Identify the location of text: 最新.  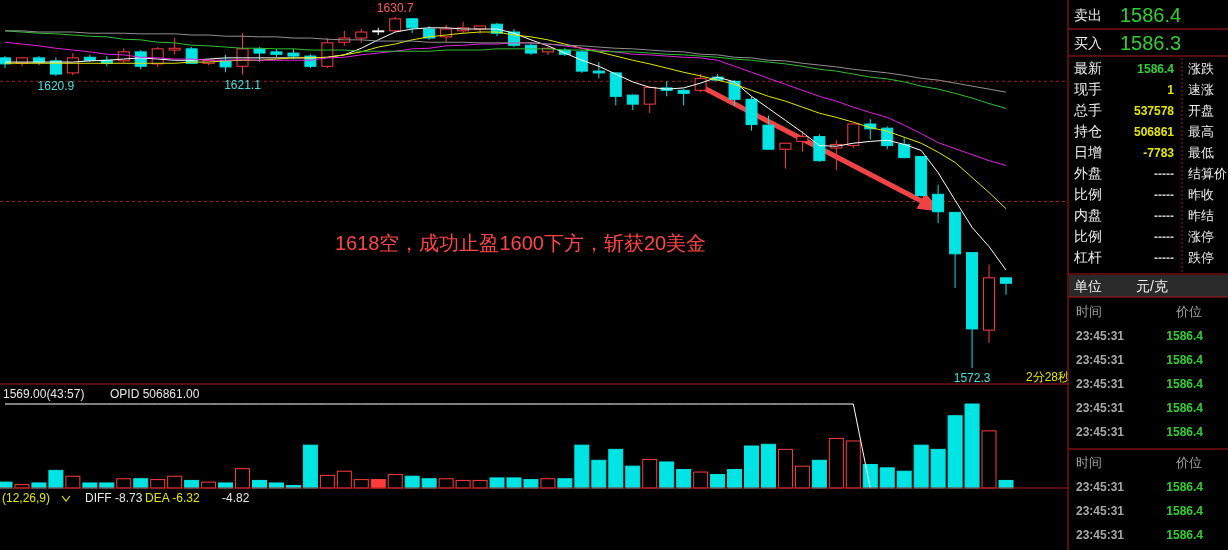
(1088, 68).